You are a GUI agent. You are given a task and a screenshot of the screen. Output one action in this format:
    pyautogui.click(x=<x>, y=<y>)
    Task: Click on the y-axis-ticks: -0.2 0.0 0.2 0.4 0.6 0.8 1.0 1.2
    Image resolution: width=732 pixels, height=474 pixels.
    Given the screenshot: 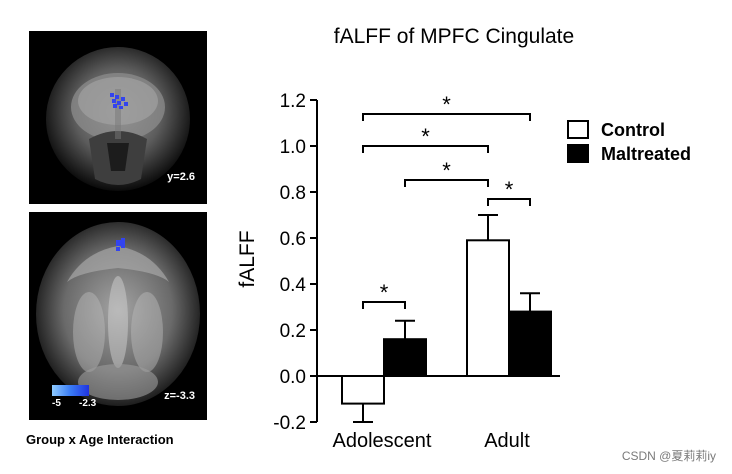 What is the action you would take?
    pyautogui.click(x=295, y=262)
    